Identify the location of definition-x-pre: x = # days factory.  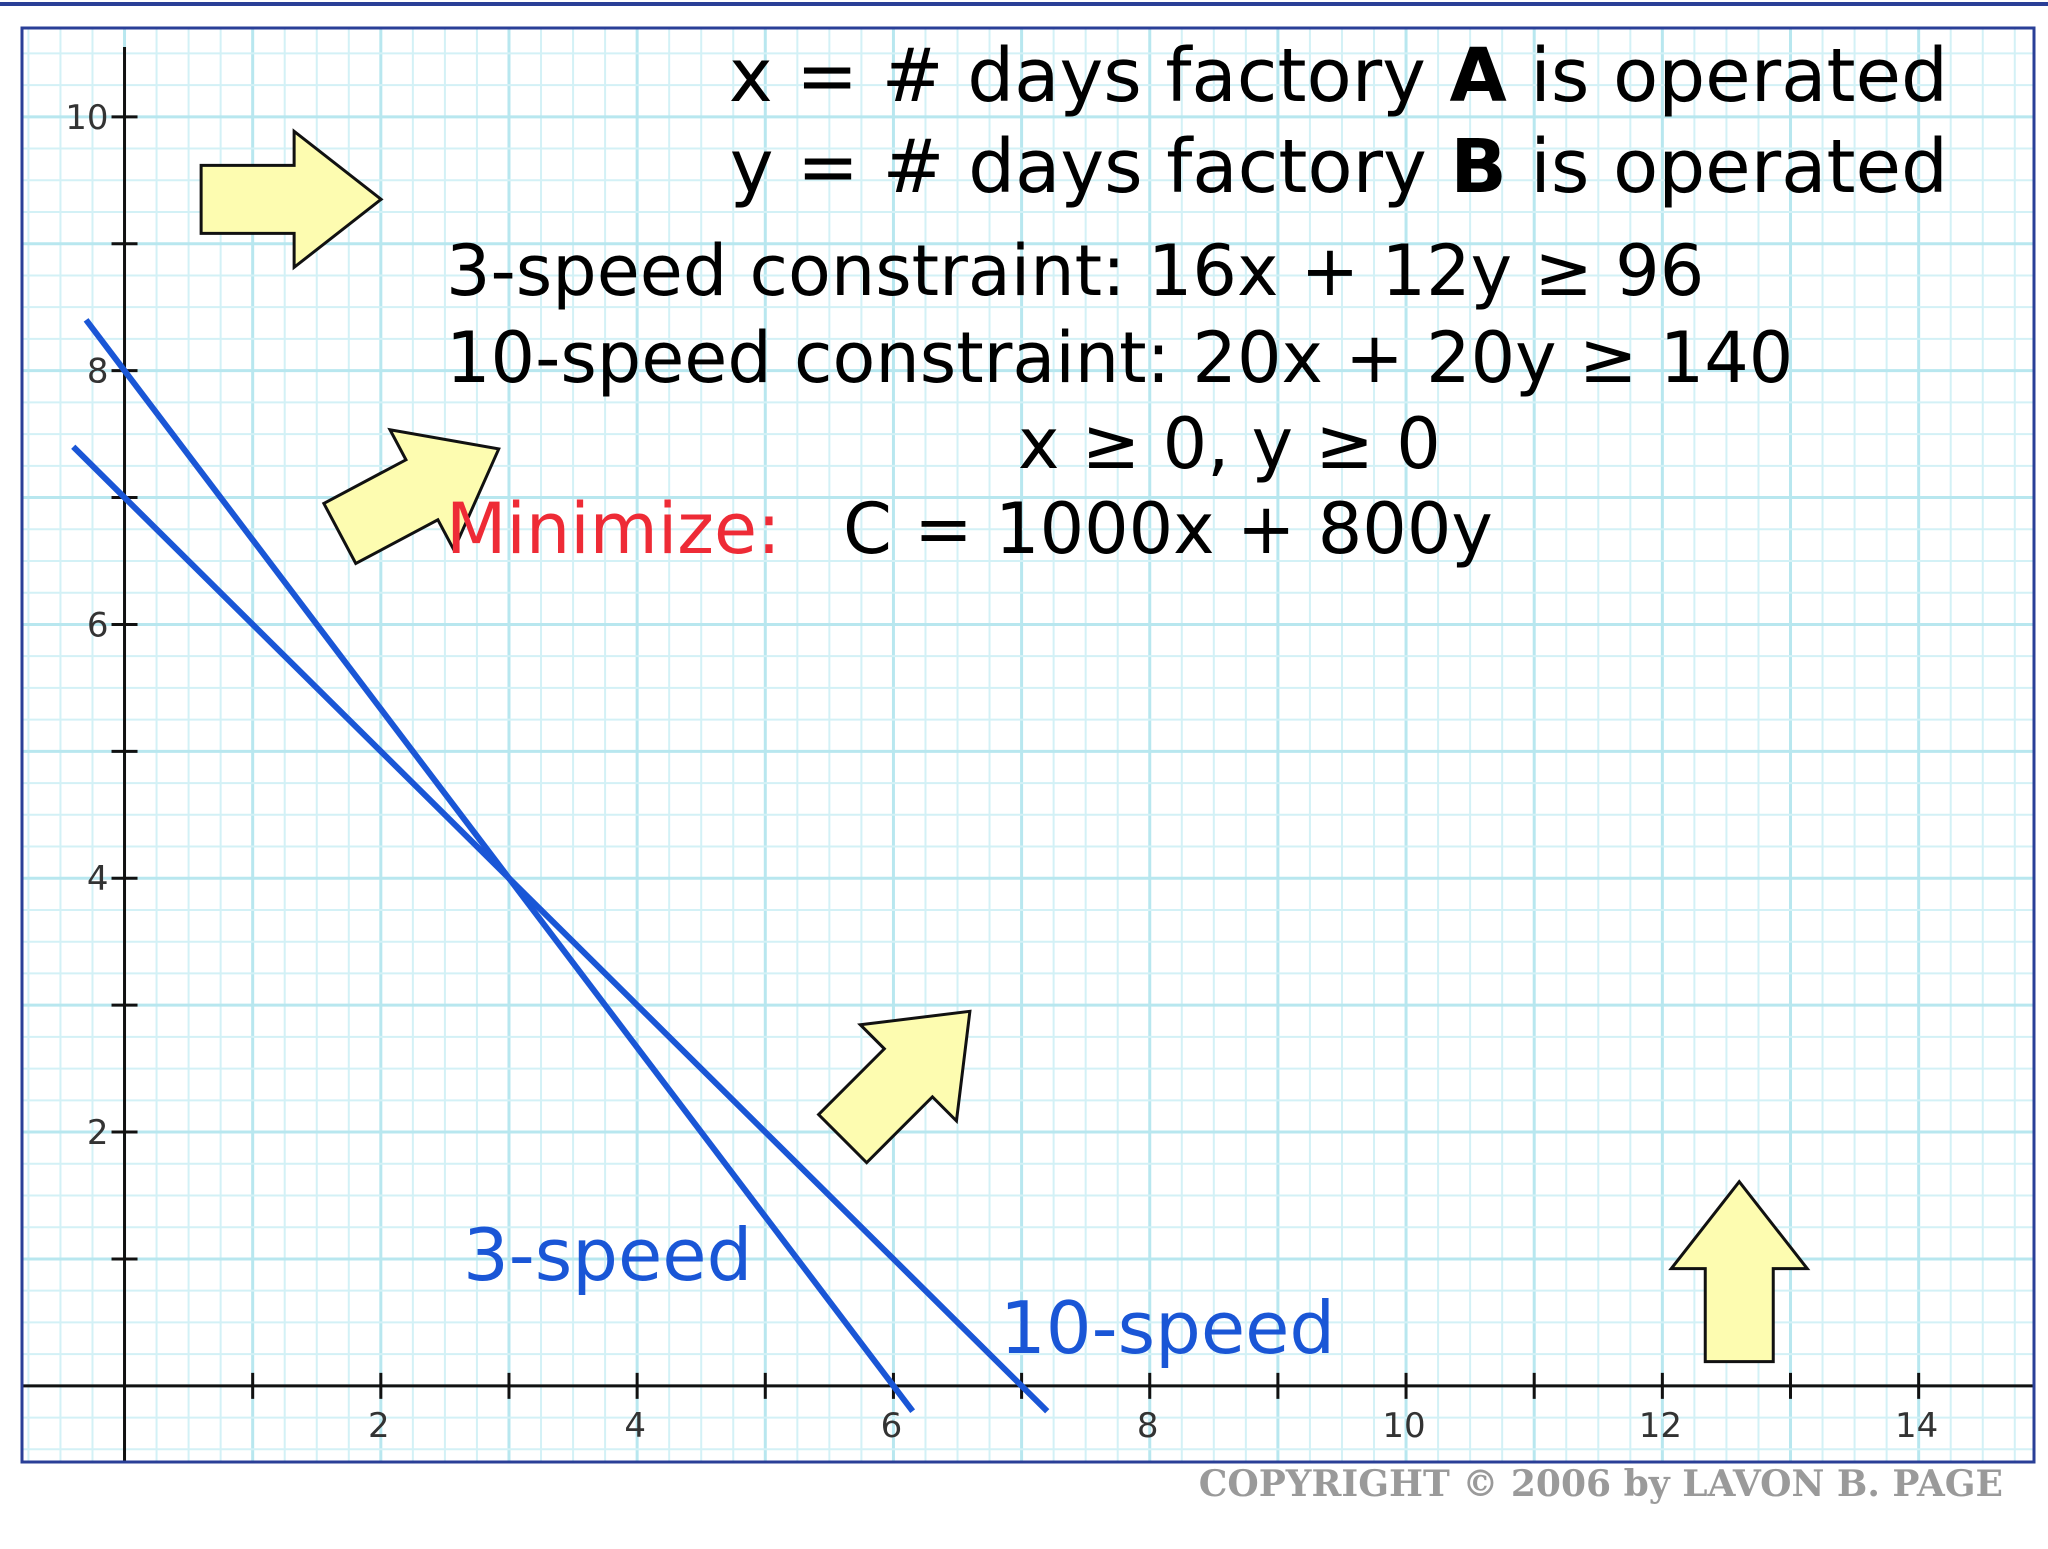
(1089, 76).